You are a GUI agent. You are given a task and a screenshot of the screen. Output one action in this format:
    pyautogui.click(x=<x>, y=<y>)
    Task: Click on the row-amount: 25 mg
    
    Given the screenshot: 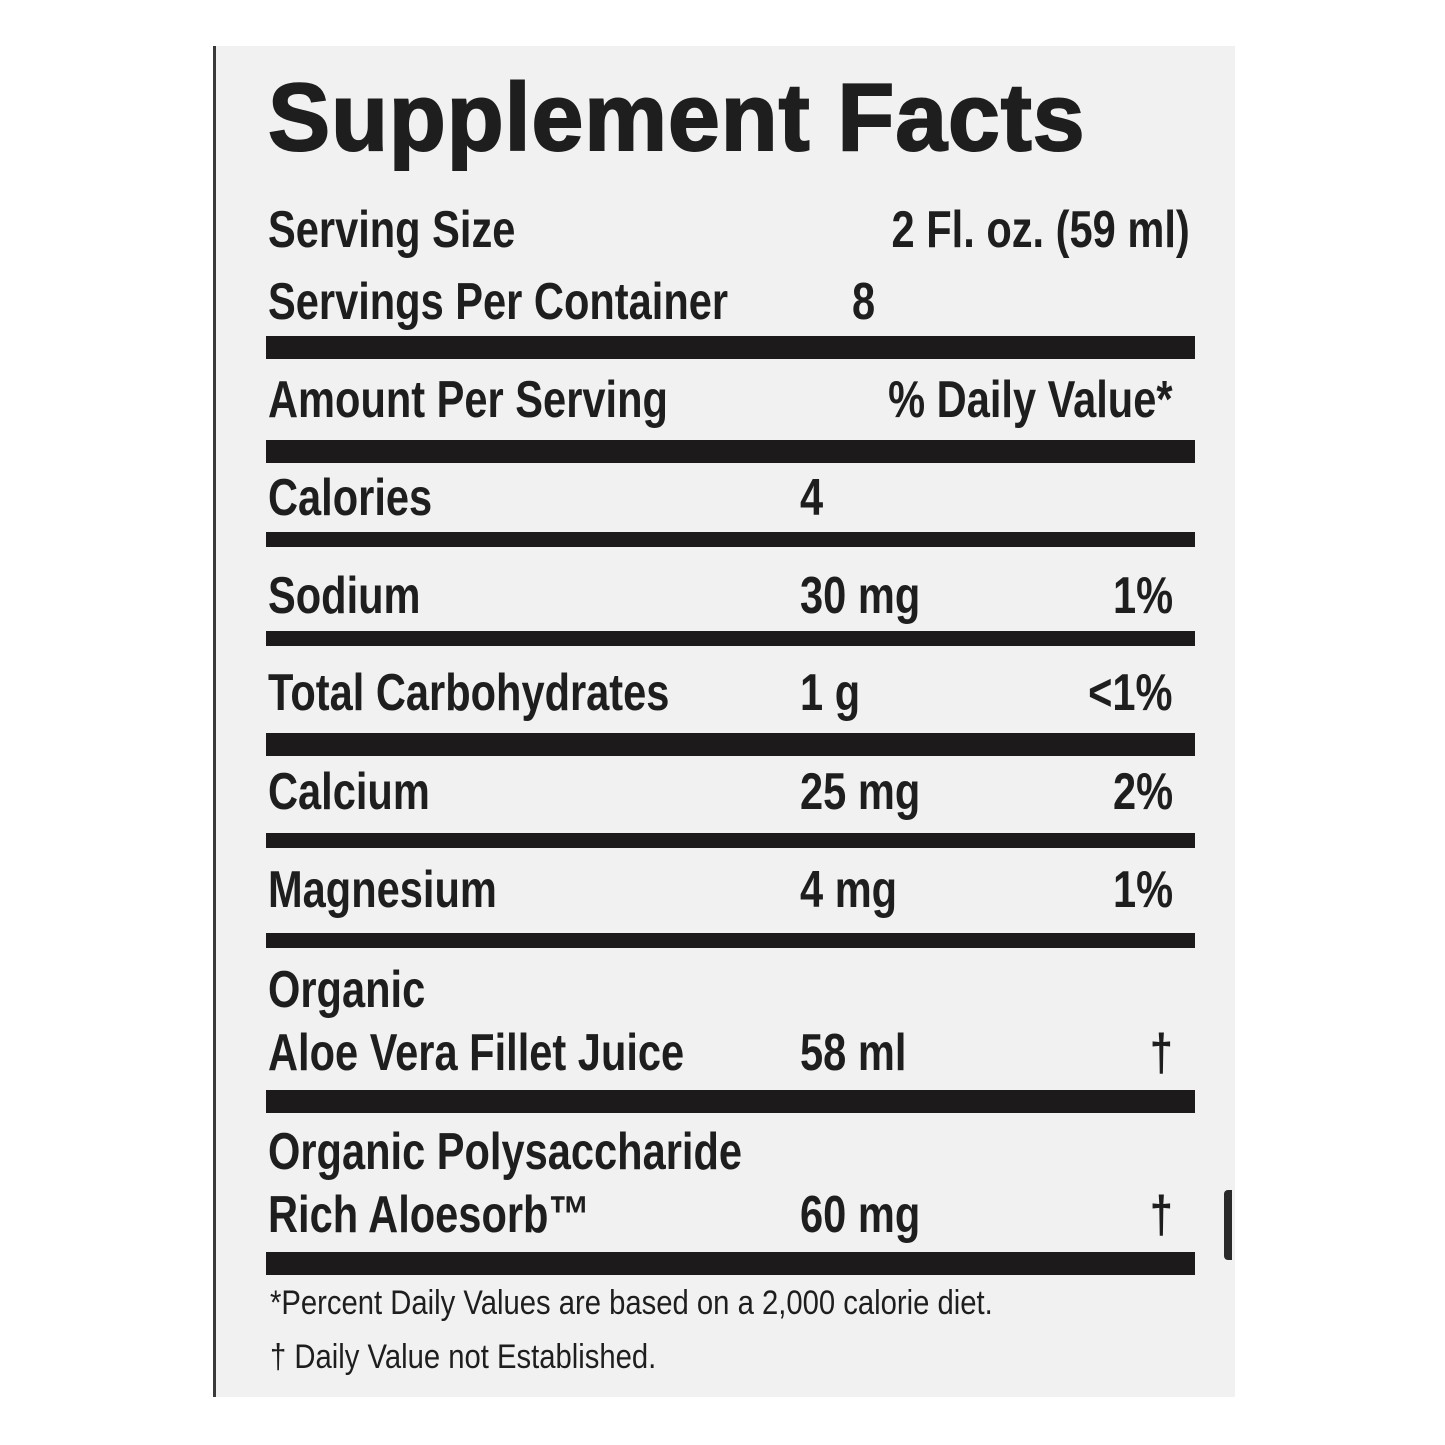 What is the action you would take?
    pyautogui.click(x=860, y=792)
    